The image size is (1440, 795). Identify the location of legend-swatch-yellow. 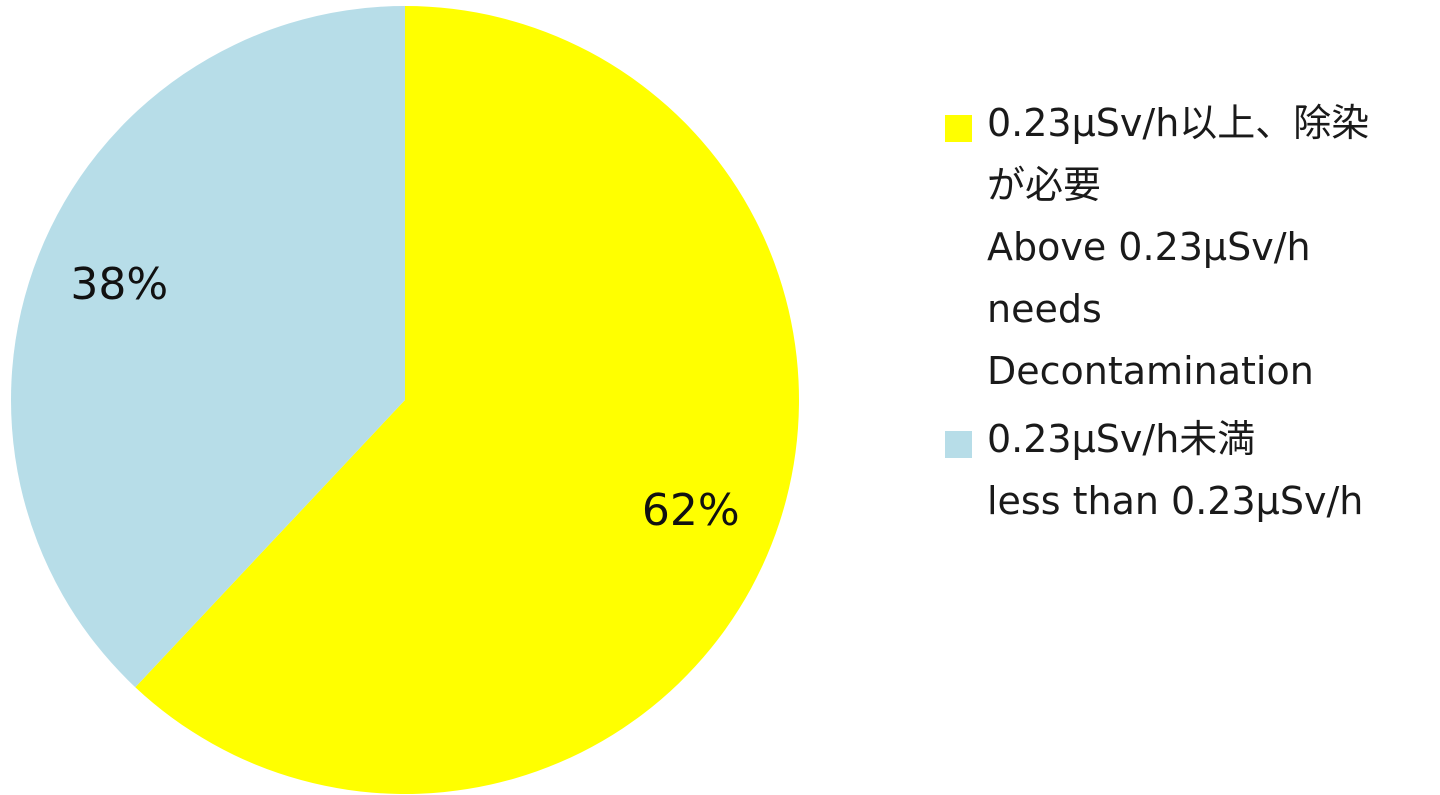
(958, 128).